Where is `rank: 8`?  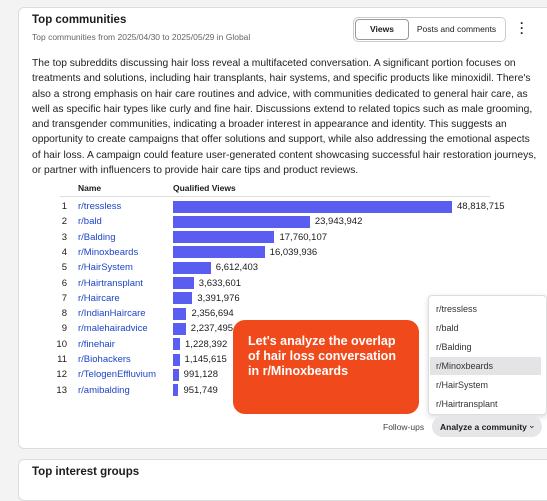 rank: 8 is located at coordinates (64, 314).